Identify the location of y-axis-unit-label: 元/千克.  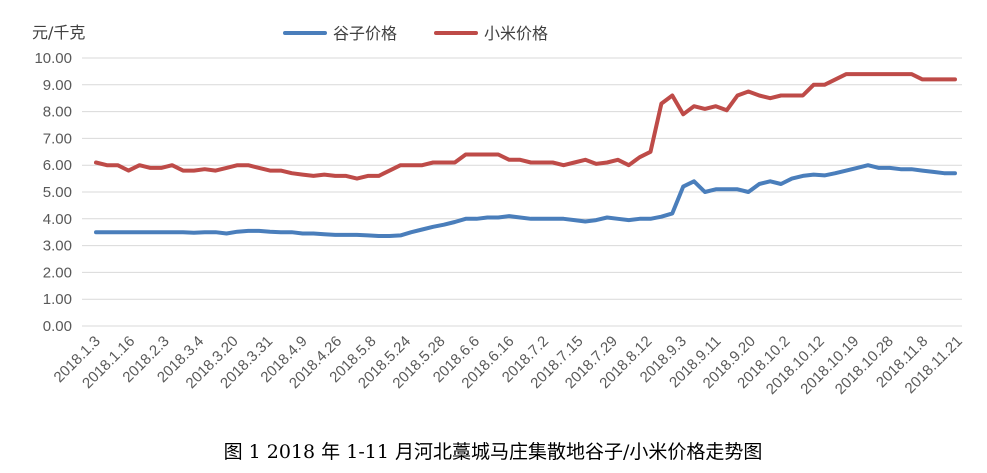
(58, 32).